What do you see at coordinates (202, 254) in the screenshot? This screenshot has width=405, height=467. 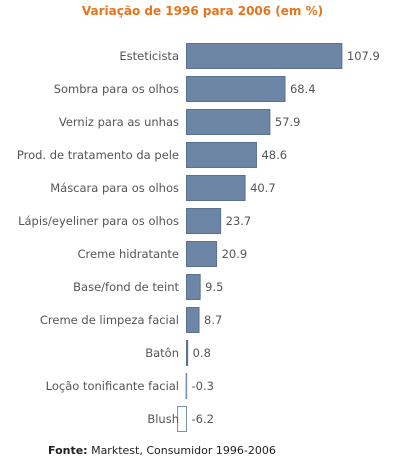 I see `bar-creme-hidratante` at bounding box center [202, 254].